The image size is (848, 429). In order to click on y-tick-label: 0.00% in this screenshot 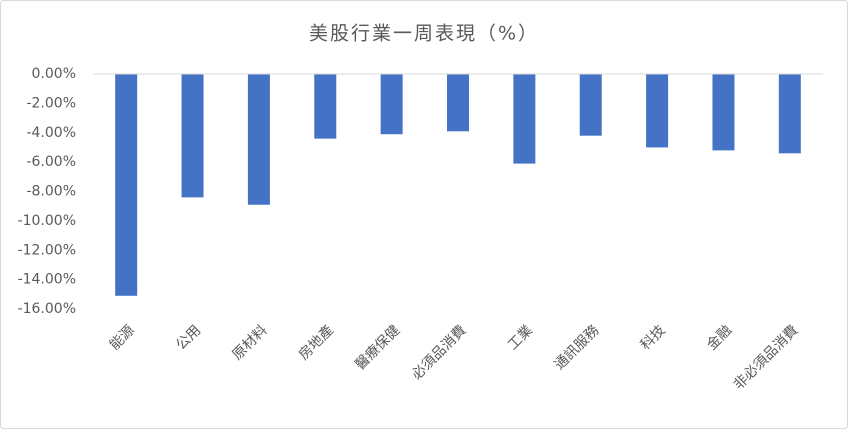, I will do `click(54, 74)`.